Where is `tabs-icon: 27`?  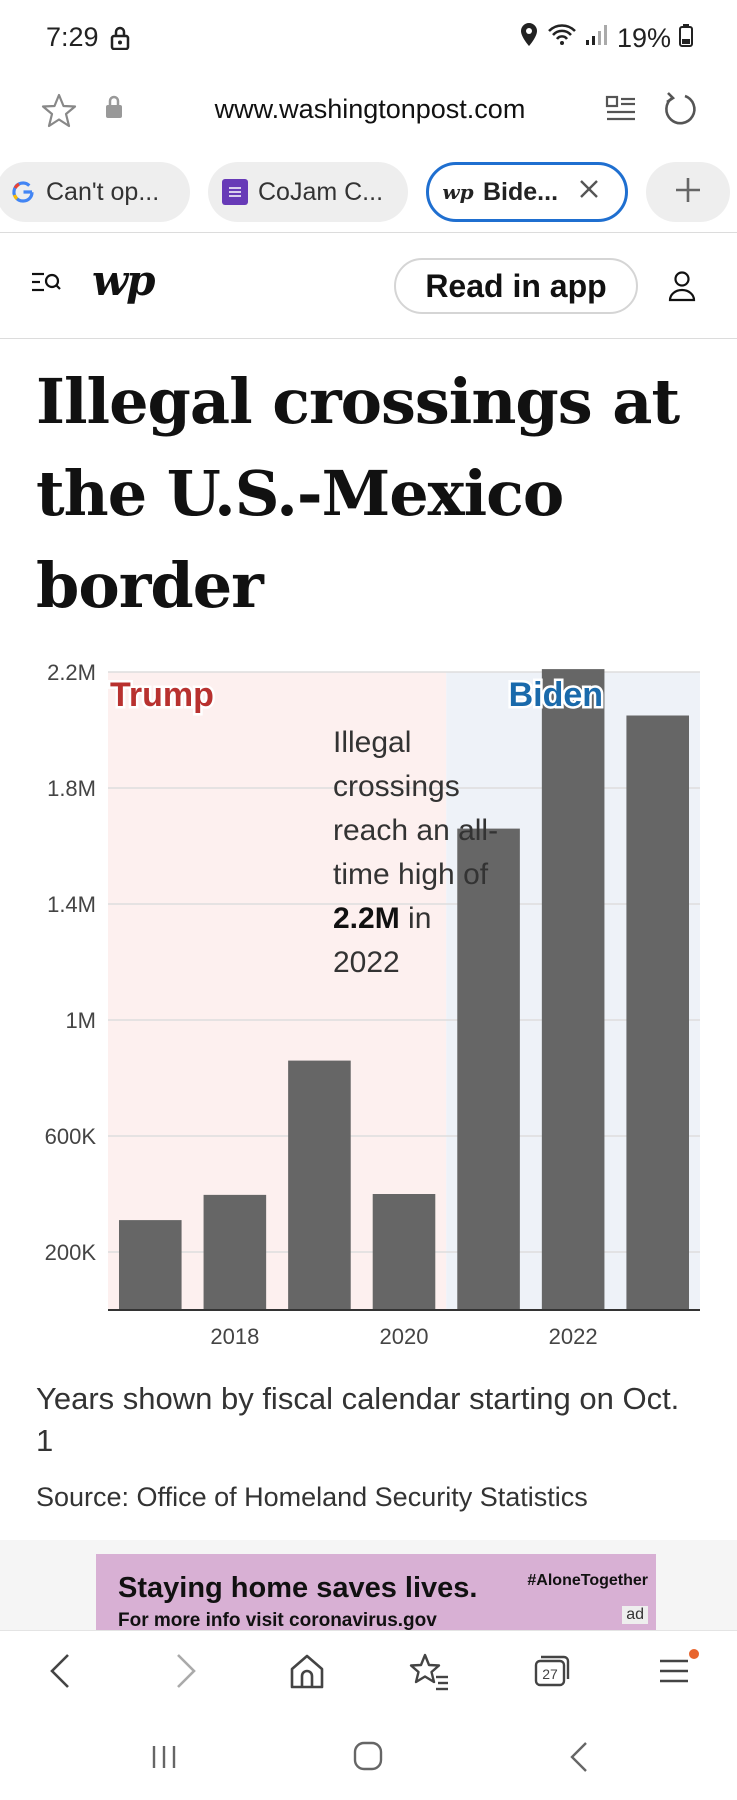 tabs-icon: 27 is located at coordinates (552, 1673).